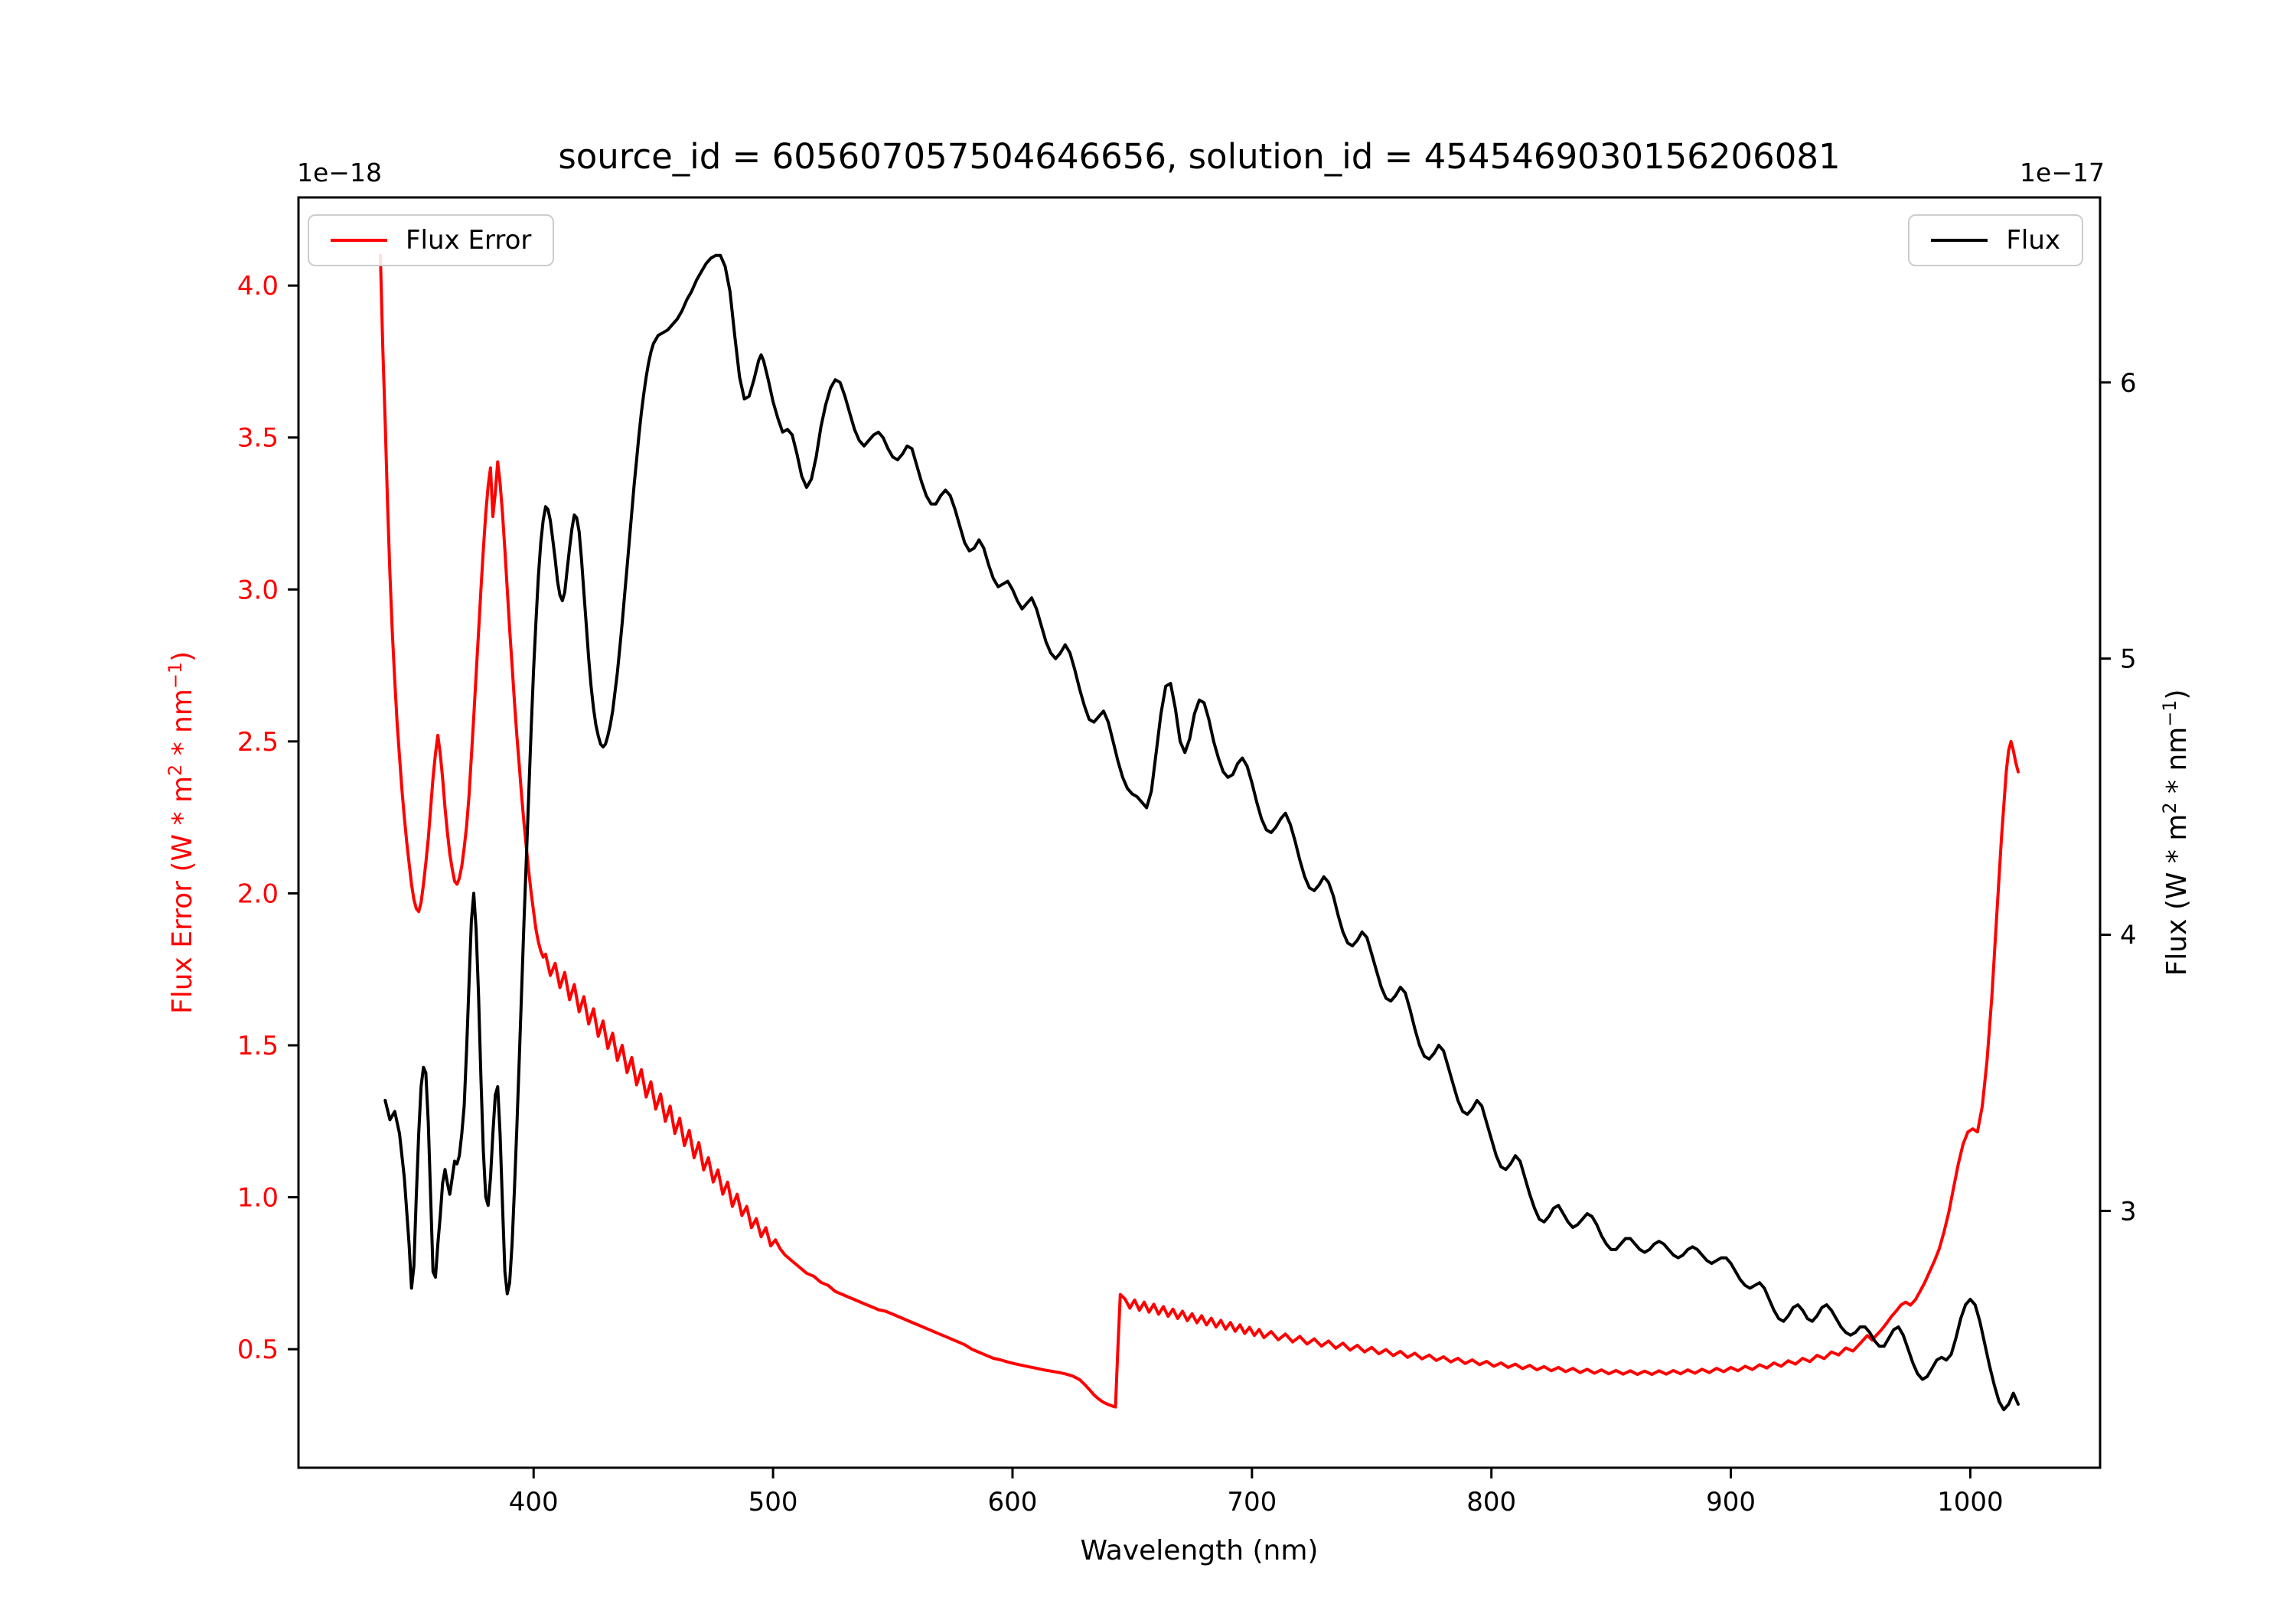 This screenshot has height=1607, width=2296. What do you see at coordinates (2128, 383) in the screenshot?
I see `right-y-tick-label: 6` at bounding box center [2128, 383].